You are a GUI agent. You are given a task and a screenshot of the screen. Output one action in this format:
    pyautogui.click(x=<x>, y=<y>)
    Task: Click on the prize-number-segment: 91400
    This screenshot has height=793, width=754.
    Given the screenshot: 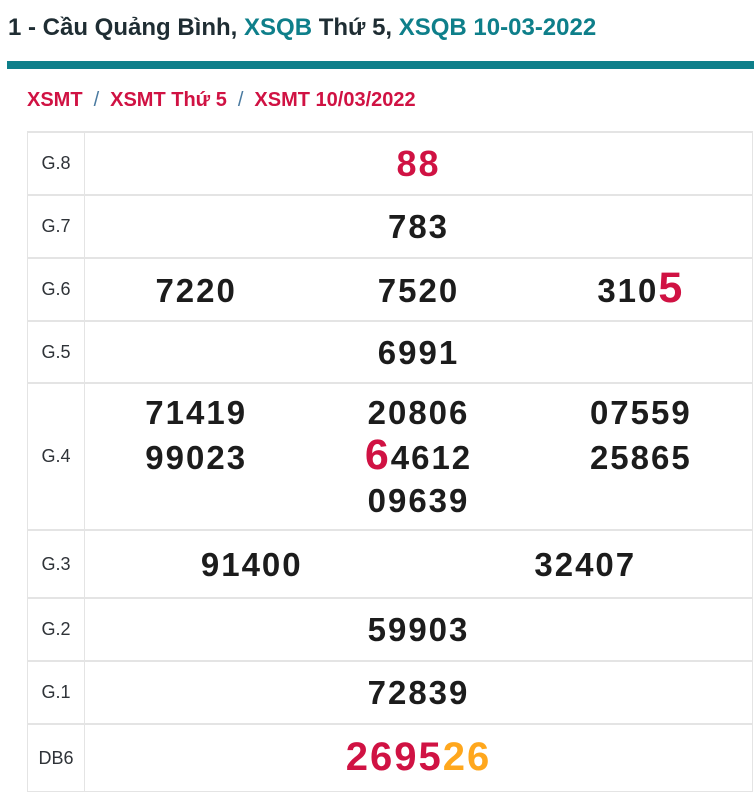 What is the action you would take?
    pyautogui.click(x=251, y=564)
    